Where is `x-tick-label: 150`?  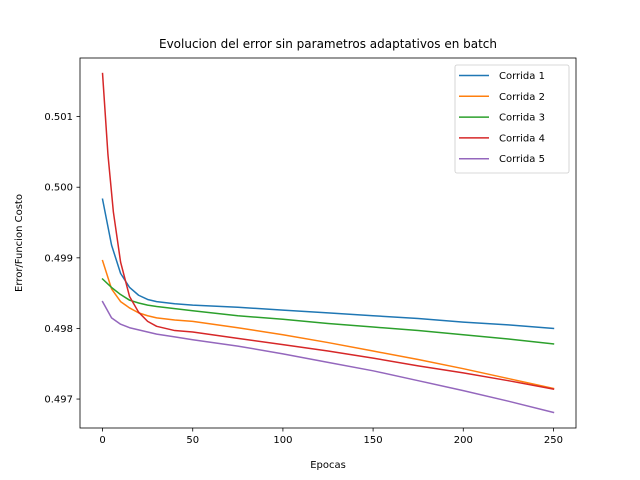 x-tick-label: 150 is located at coordinates (373, 440).